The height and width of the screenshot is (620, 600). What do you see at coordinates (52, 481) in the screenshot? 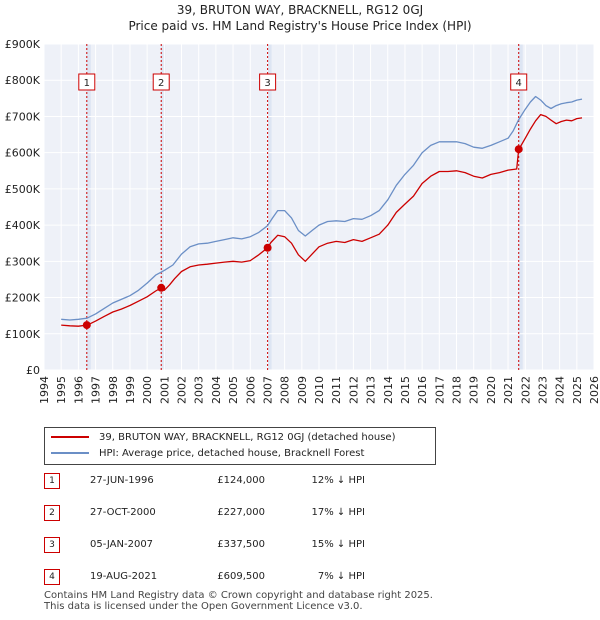
I see `sale-marker-badge: 1` at bounding box center [52, 481].